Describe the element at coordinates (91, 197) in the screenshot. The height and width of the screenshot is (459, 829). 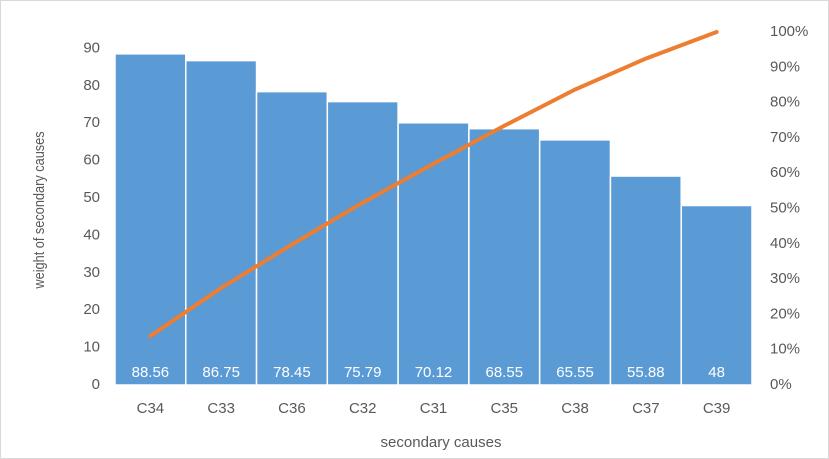
I see `y-tick-label: 50` at that location.